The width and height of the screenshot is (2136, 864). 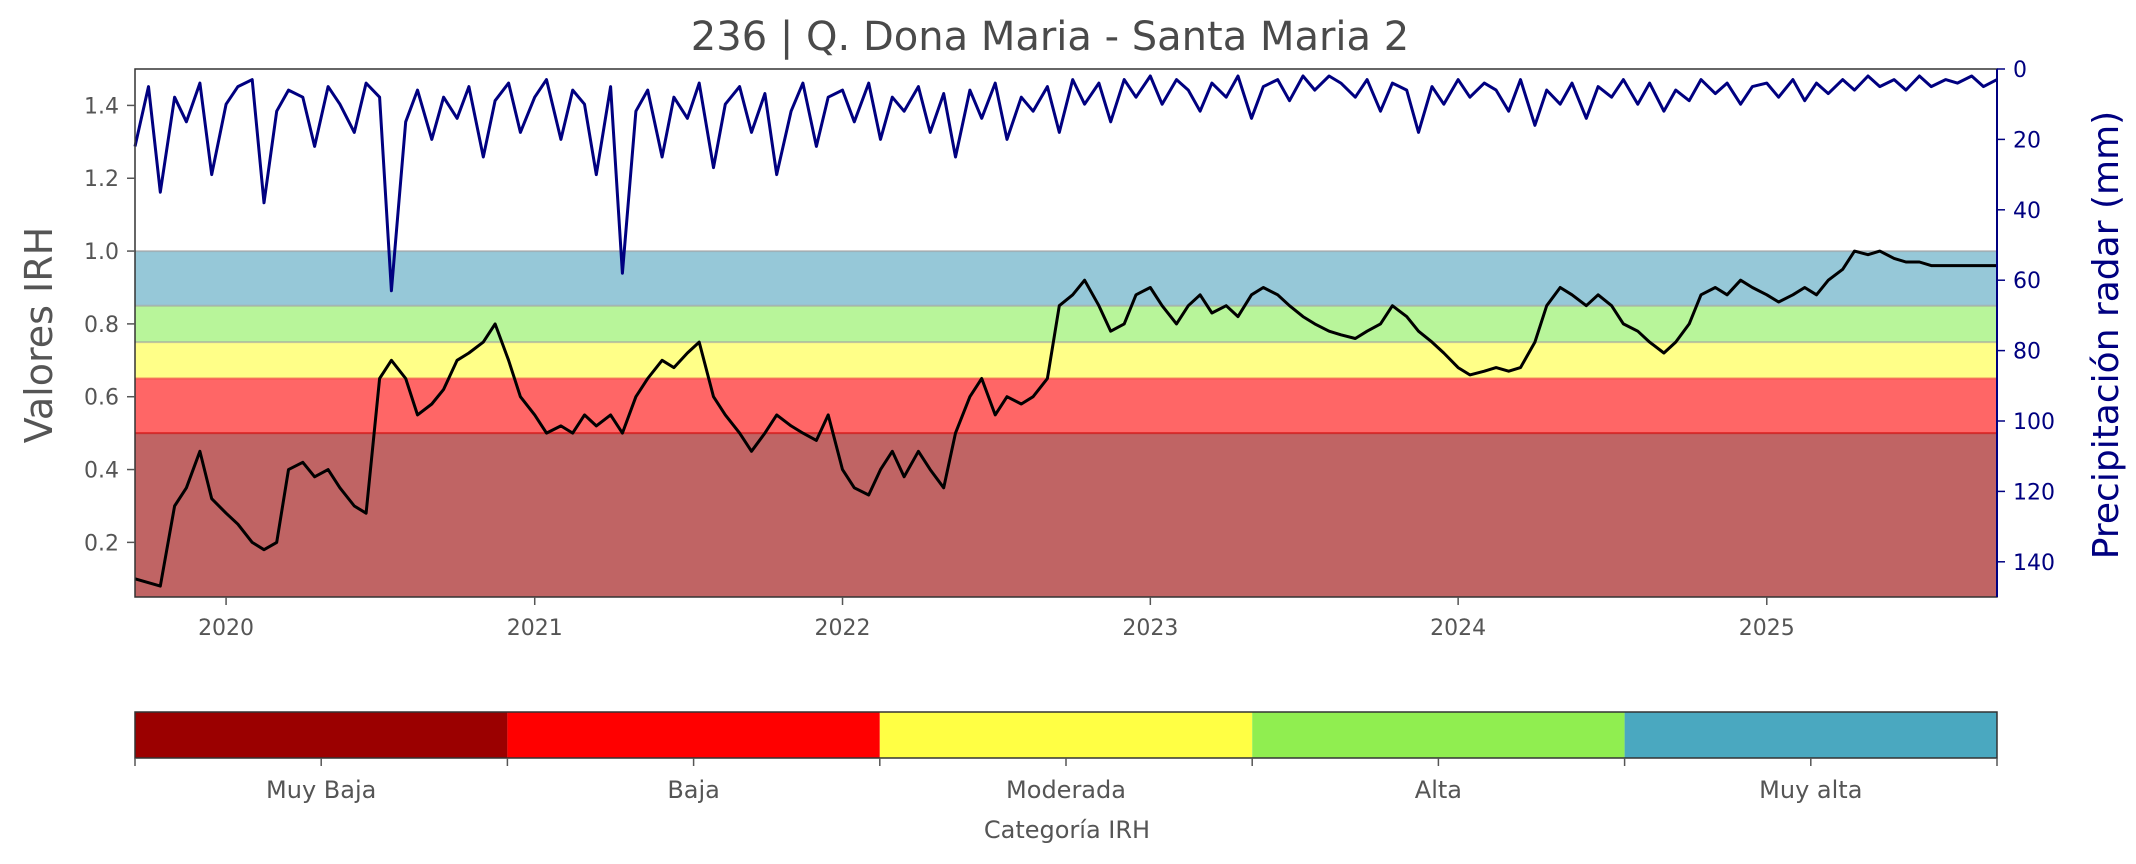 I want to click on y-left-tick-label: 0.2, so click(x=101, y=543).